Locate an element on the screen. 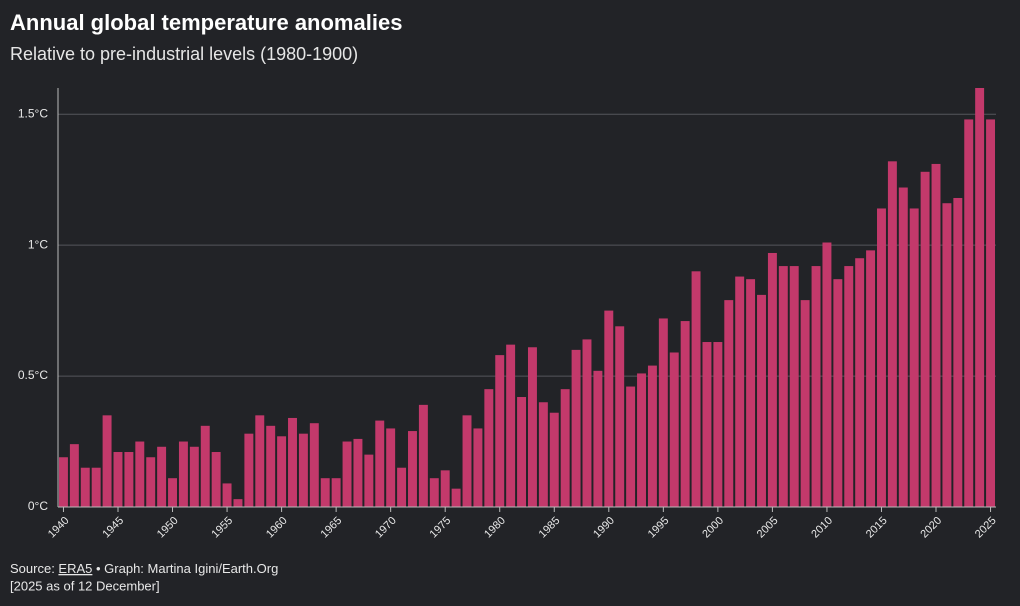 This screenshot has width=1020, height=606. source-suffix: • Graph: Martina Igini/Earth.Org is located at coordinates (185, 568).